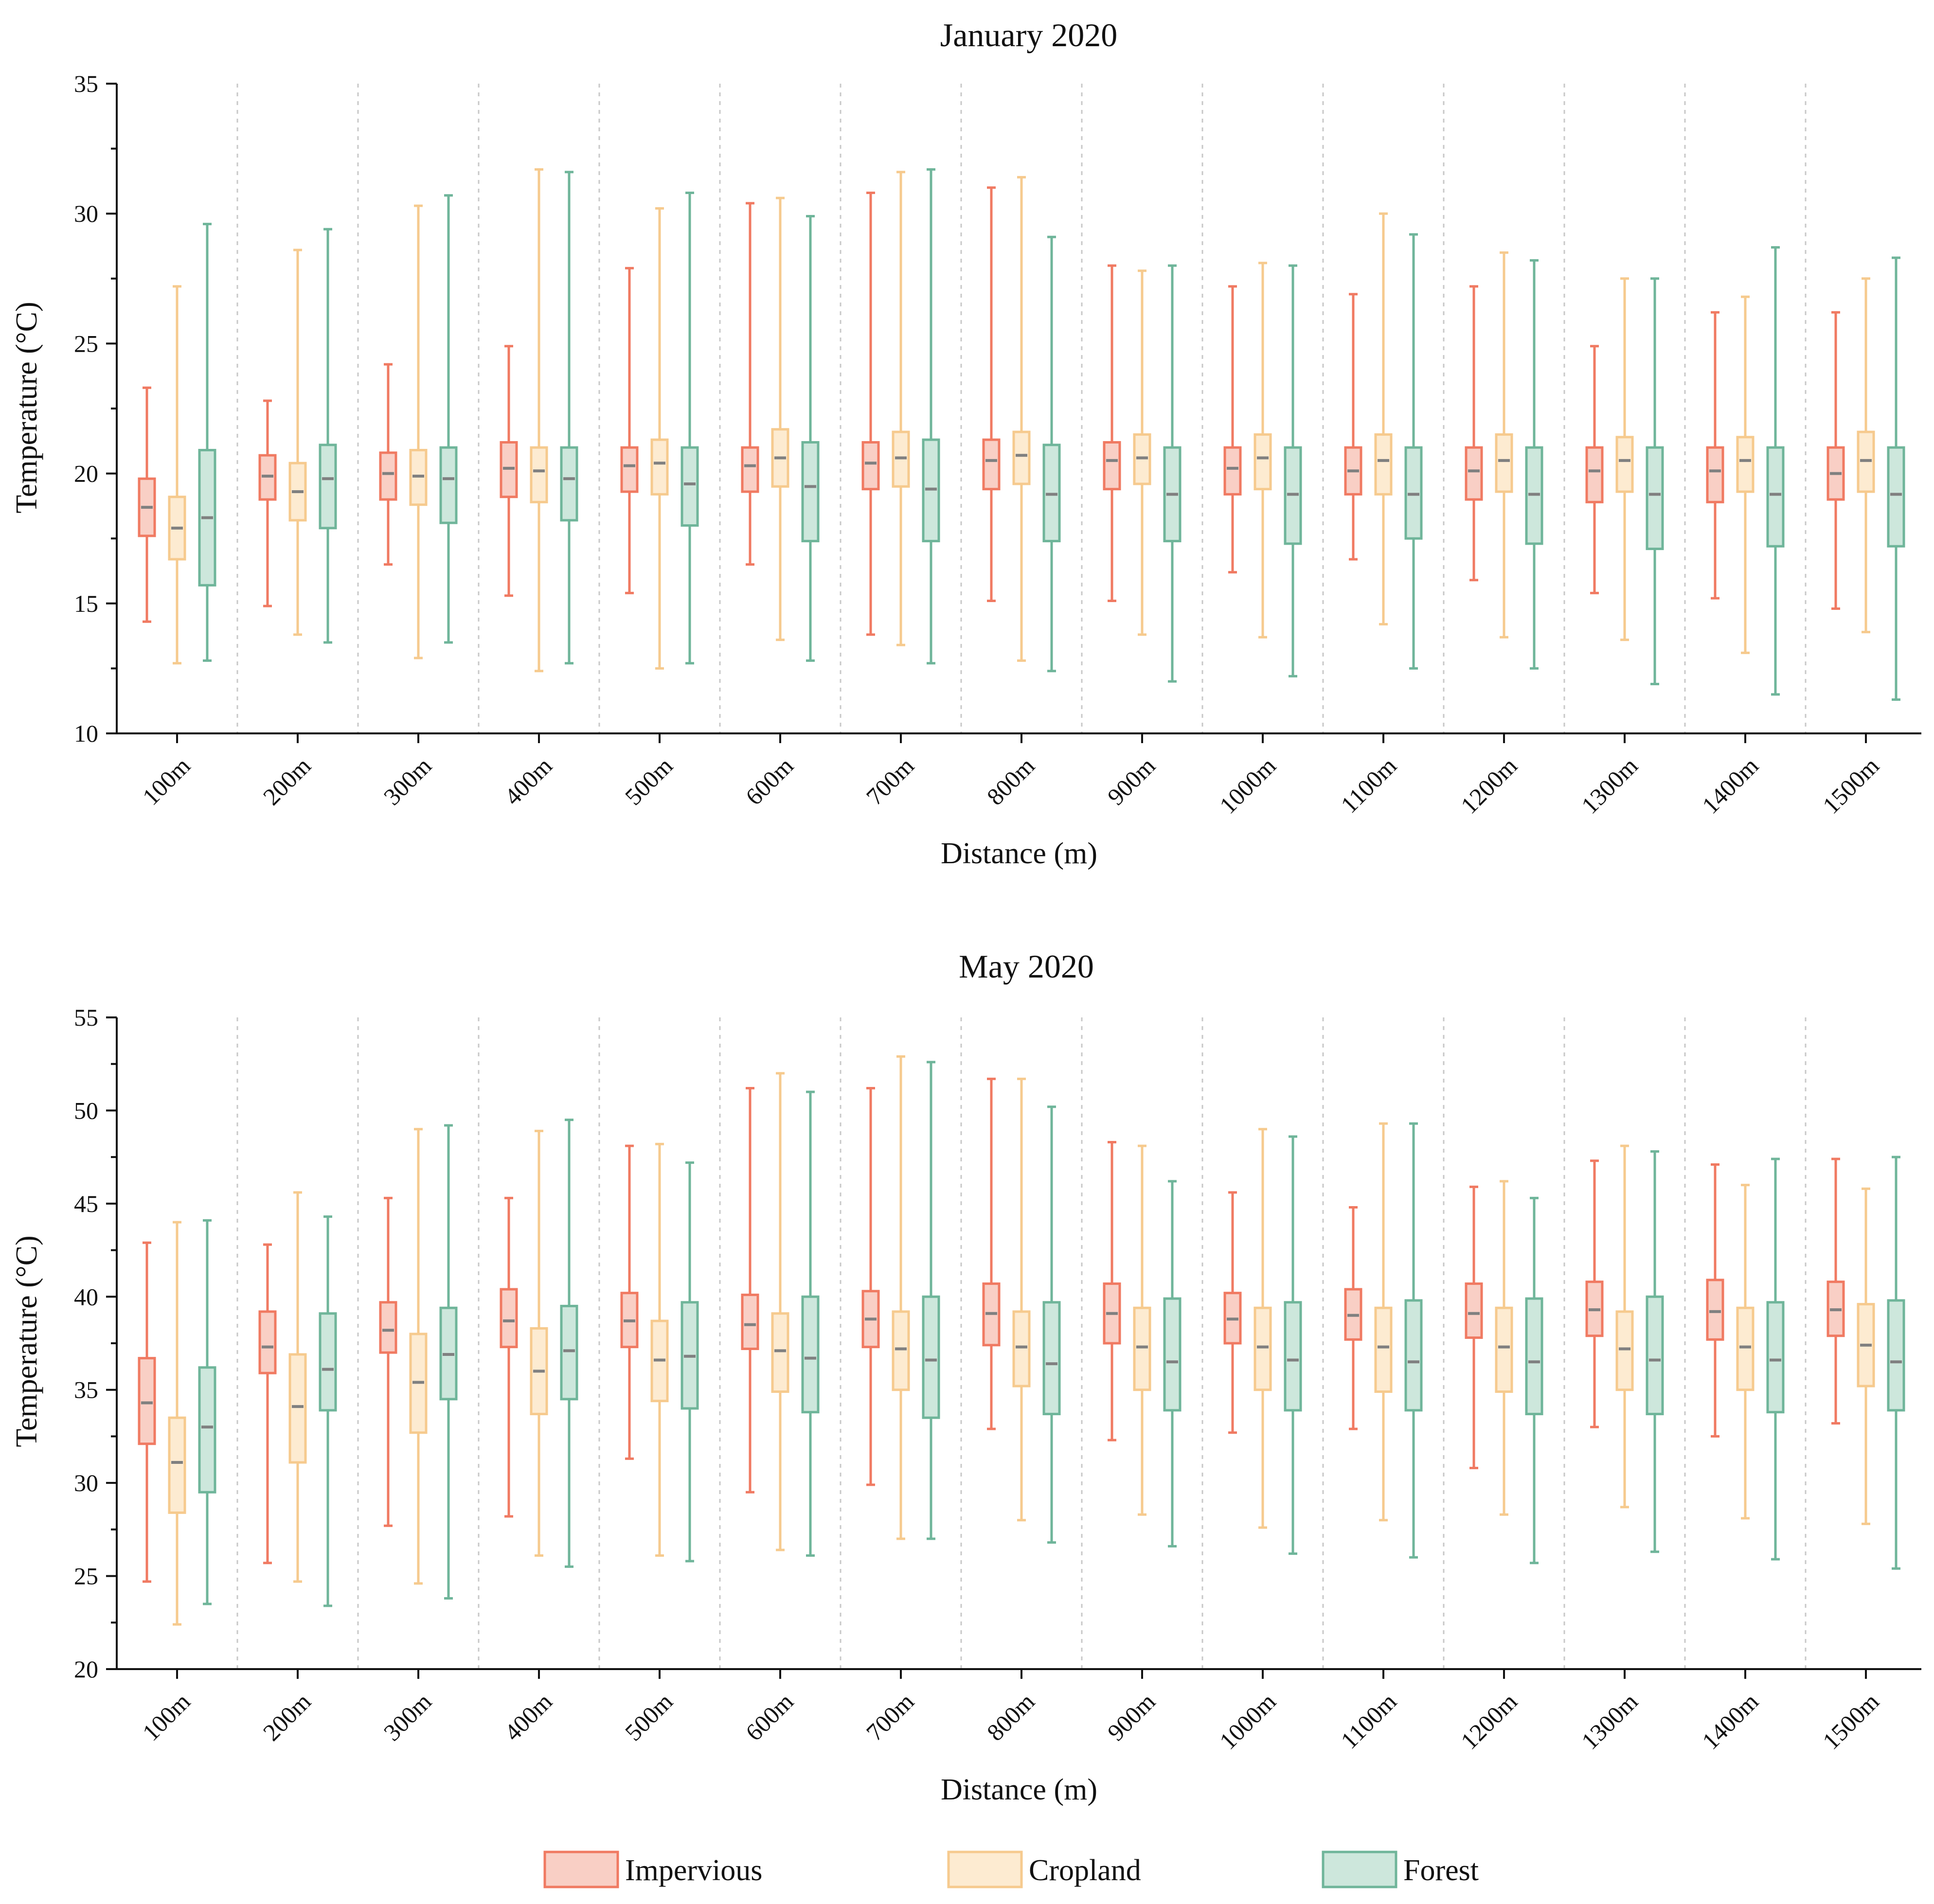 Image resolution: width=1934 pixels, height=1904 pixels. I want to click on x-tick-label: 800m, so click(1011, 781).